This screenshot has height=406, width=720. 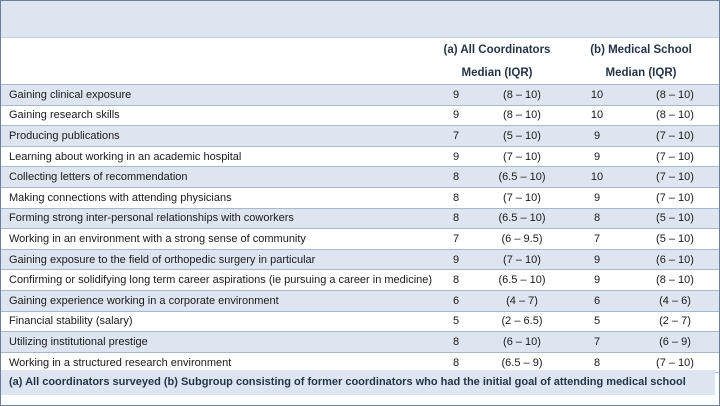 What do you see at coordinates (360, 73) in the screenshot?
I see `subheader-row: Median (IQR) Median (IQR)` at bounding box center [360, 73].